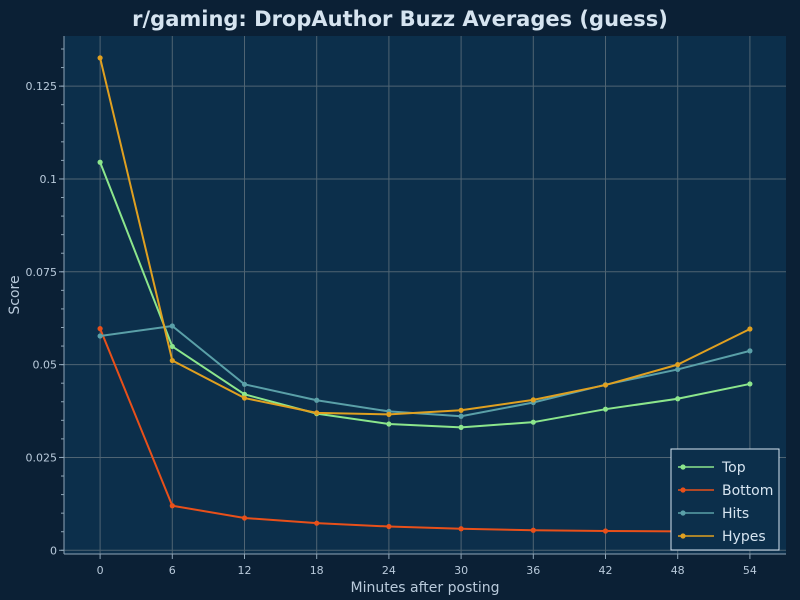  I want to click on y-tick-label: 0.025, so click(42, 457).